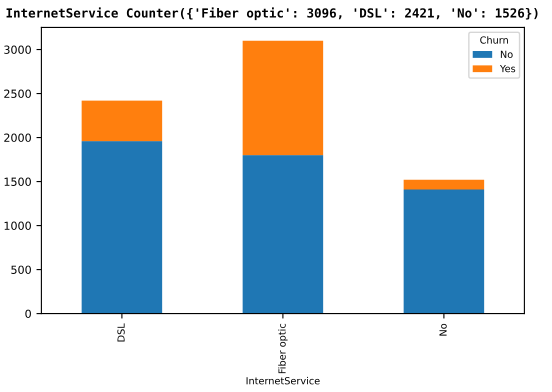 The image size is (552, 392). Describe the element at coordinates (508, 68) in the screenshot. I see `legend-label: Yes` at that location.